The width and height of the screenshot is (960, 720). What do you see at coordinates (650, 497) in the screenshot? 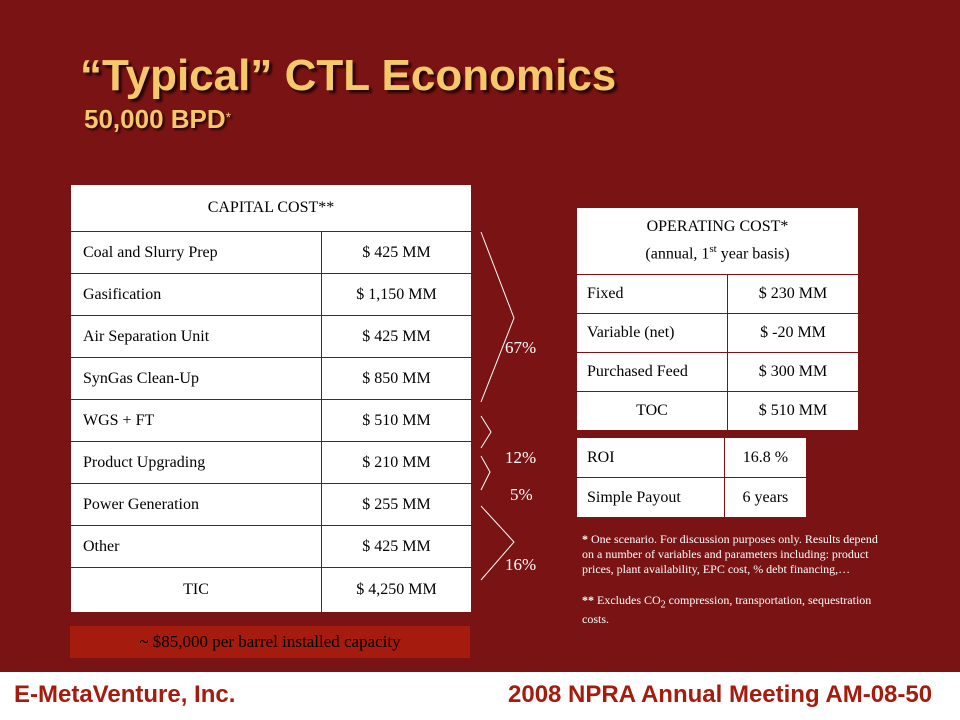
I see `returns-row-label: Simple Payout` at bounding box center [650, 497].